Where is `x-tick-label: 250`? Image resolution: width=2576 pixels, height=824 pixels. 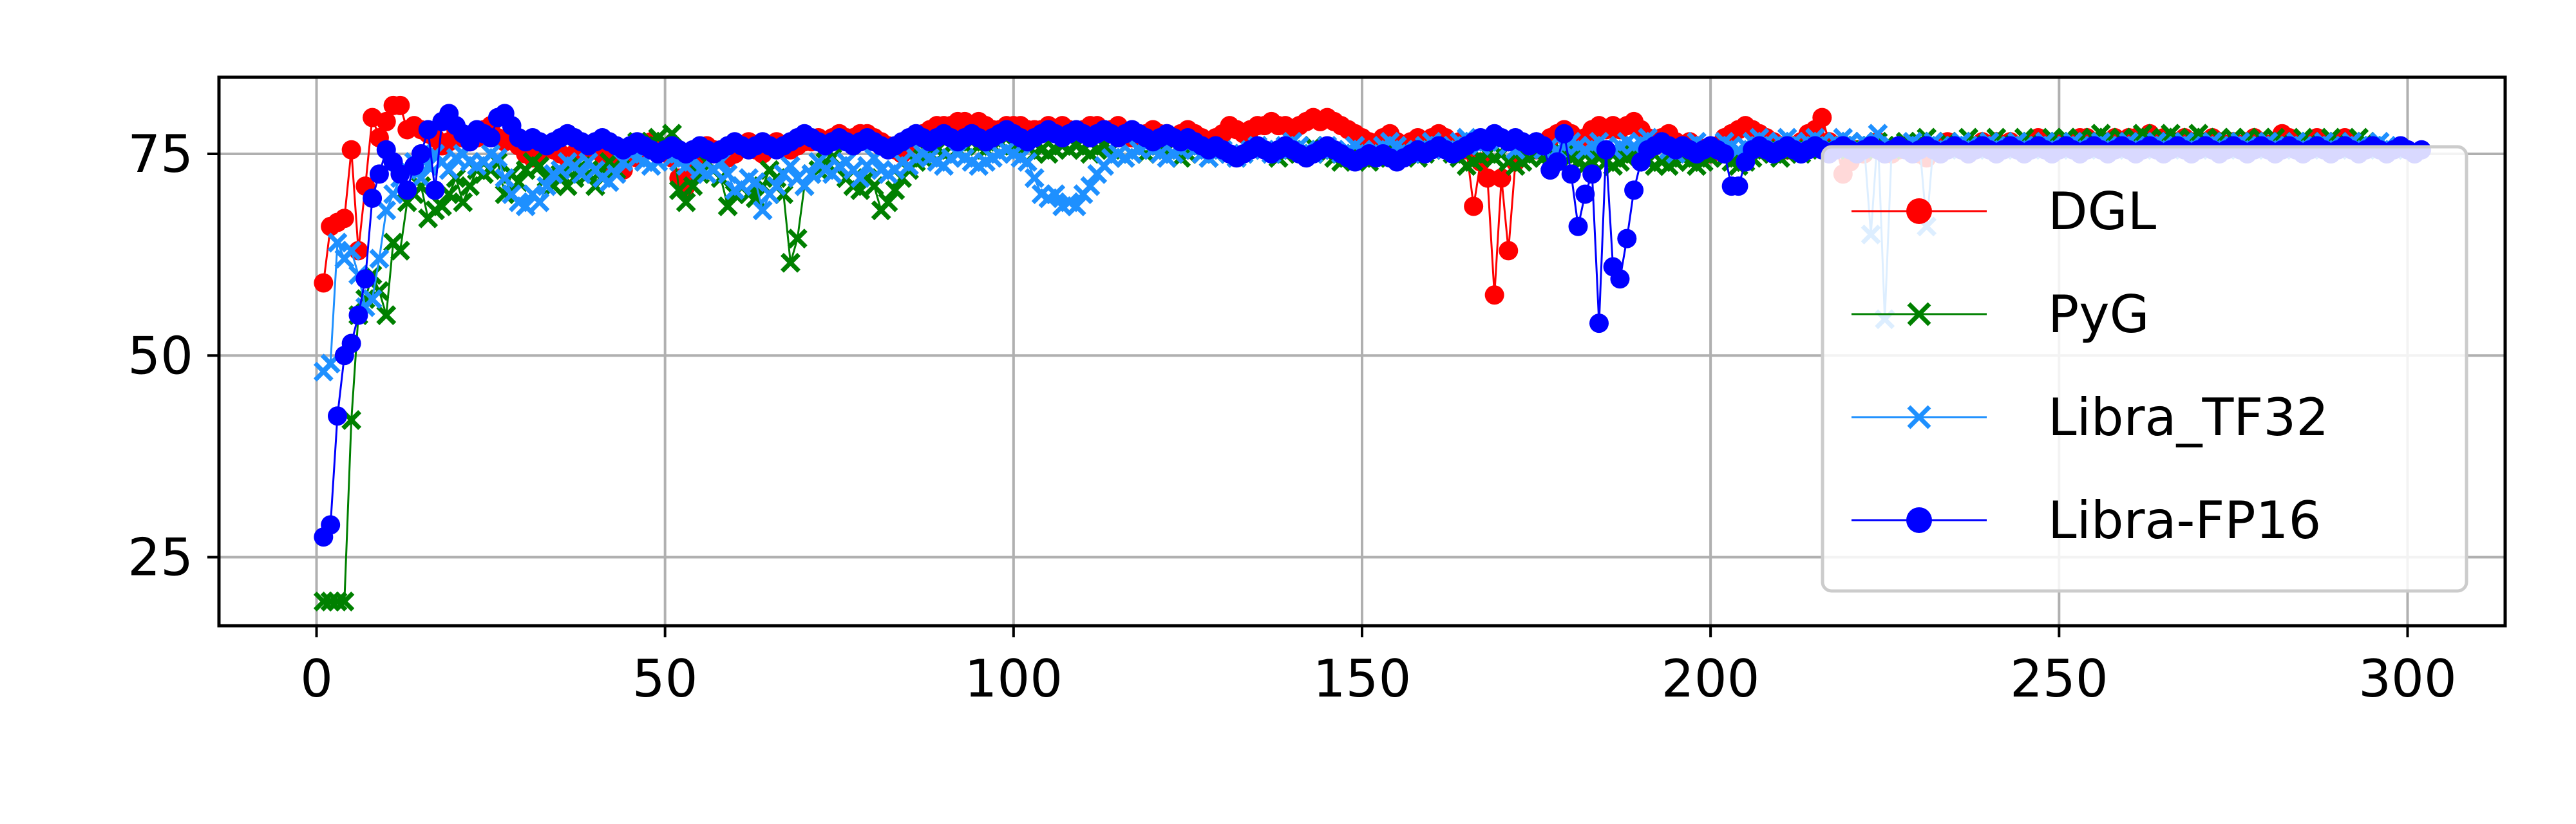
x-tick-label: 250 is located at coordinates (2059, 679).